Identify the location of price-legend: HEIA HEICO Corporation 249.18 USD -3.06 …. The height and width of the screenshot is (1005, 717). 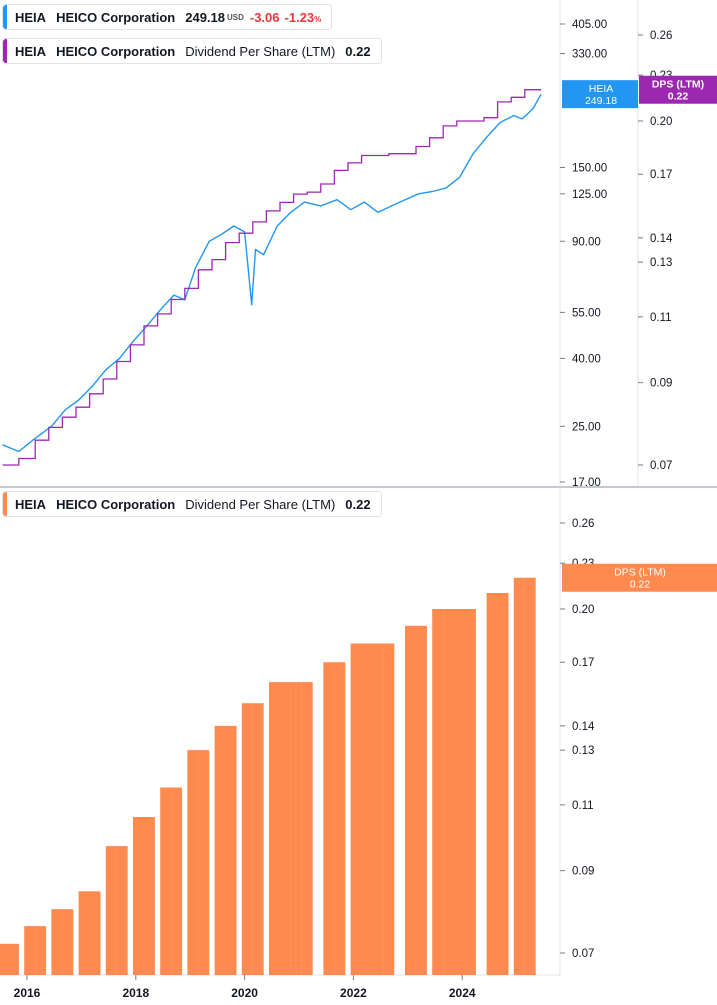
(167, 17).